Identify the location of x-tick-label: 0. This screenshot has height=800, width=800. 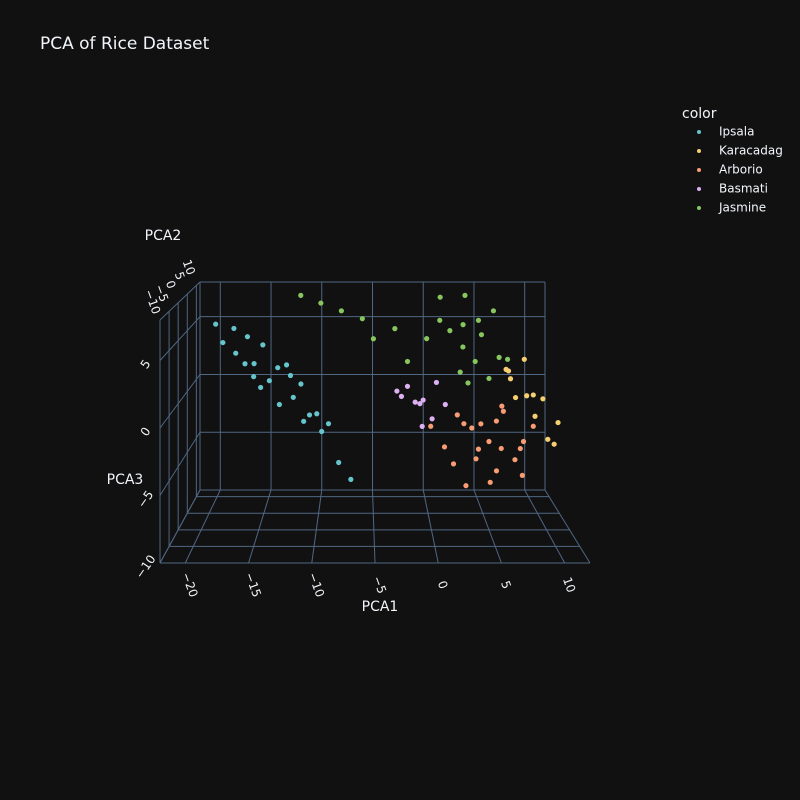
(443, 585).